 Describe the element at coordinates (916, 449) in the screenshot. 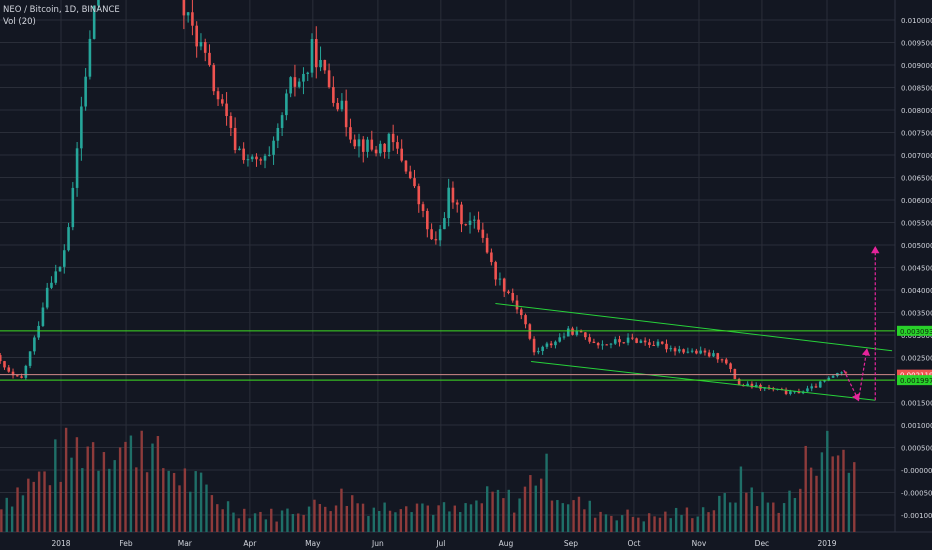

I see `price-tick-label: 0.000500` at that location.